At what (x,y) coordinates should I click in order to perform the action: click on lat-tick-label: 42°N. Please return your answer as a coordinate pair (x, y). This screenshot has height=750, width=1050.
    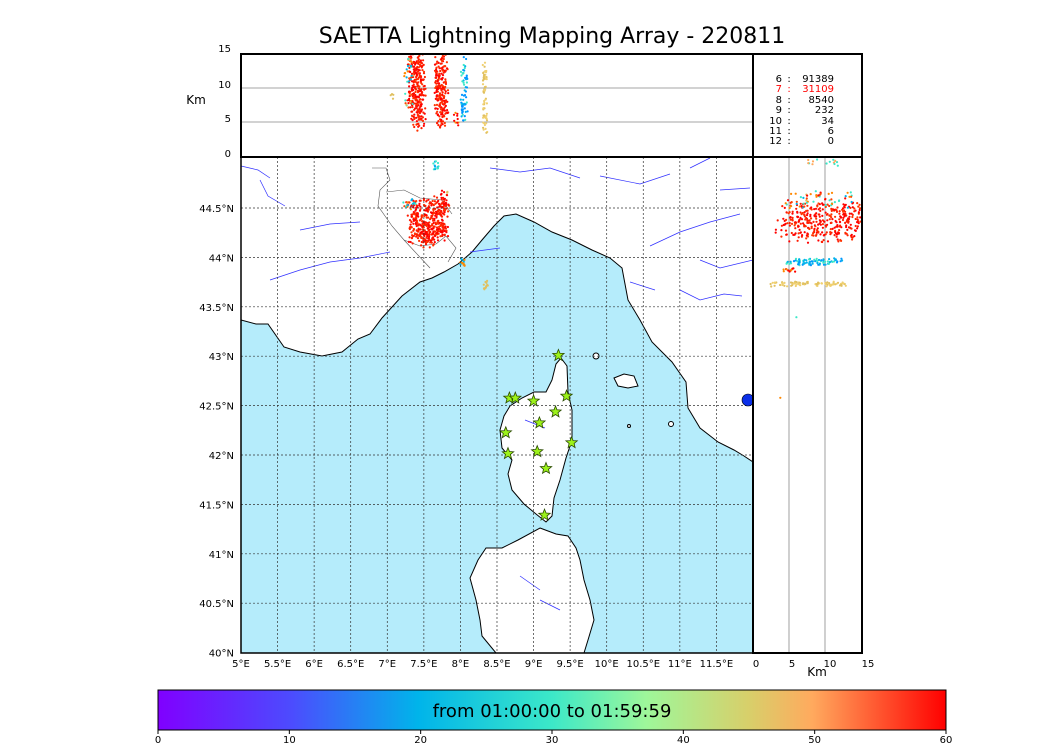
    Looking at the image, I should click on (221, 456).